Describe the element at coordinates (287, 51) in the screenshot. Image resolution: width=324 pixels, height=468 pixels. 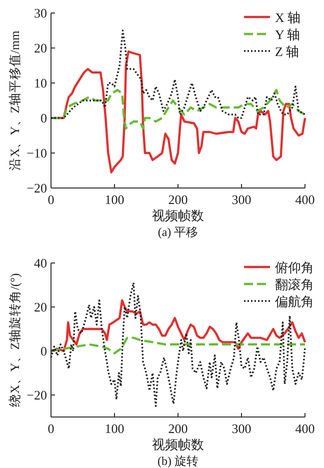
I see `legend-label: Z 轴` at that location.